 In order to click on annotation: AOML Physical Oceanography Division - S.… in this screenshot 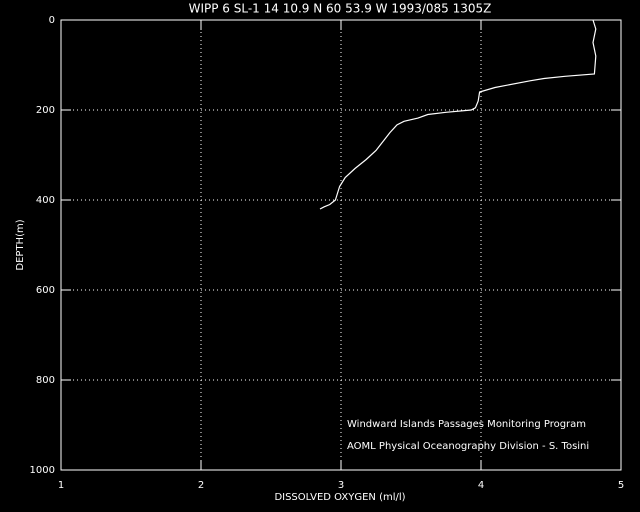, I will do `click(468, 446)`.